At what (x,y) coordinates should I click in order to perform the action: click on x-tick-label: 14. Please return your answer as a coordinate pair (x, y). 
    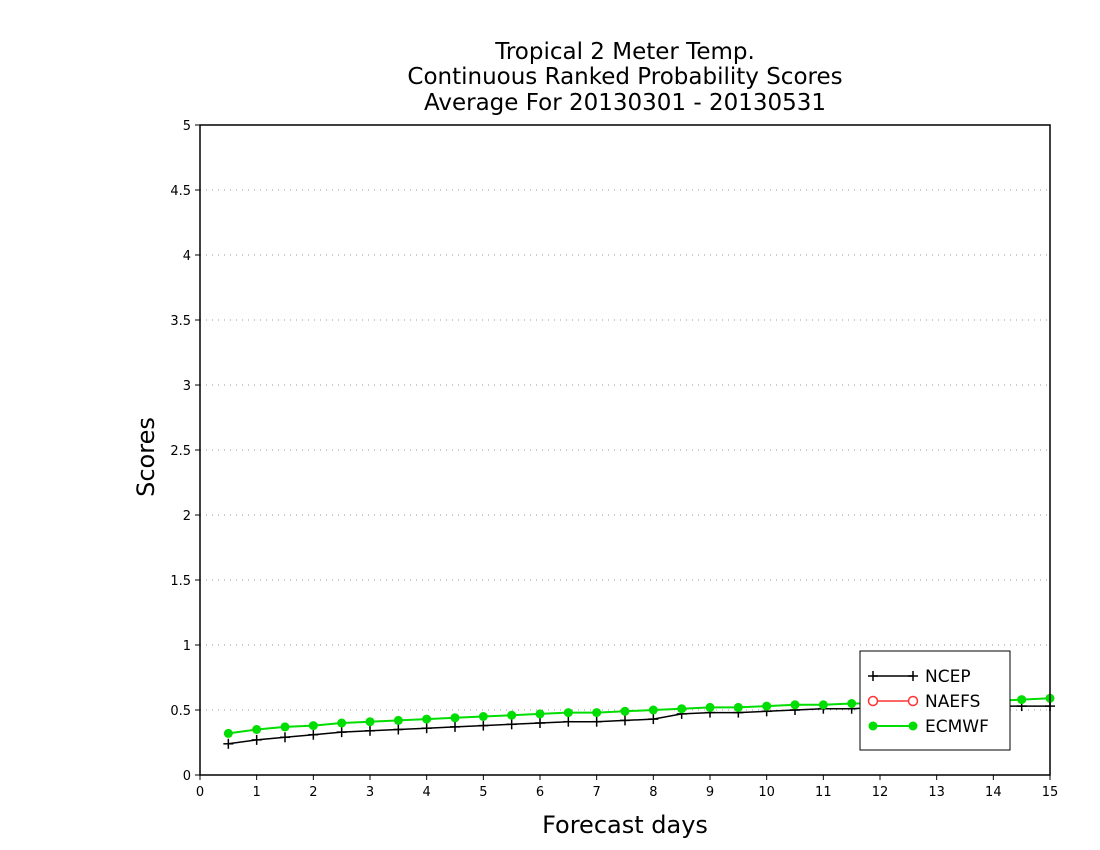
    Looking at the image, I should click on (993, 792).